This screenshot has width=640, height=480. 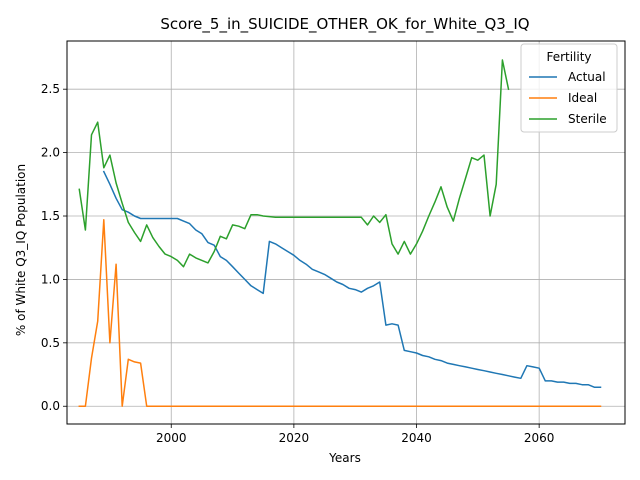 I want to click on x-tick-label: 2040, so click(x=416, y=438).